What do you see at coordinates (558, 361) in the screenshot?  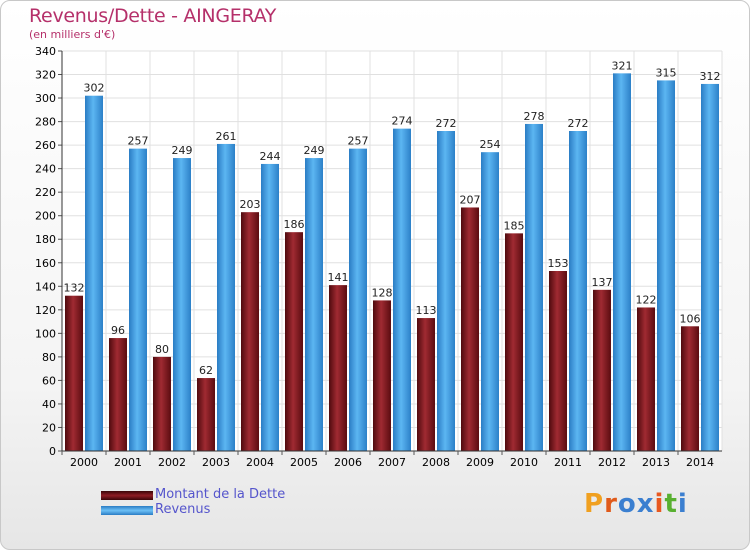 I see `bar-dette-2011` at bounding box center [558, 361].